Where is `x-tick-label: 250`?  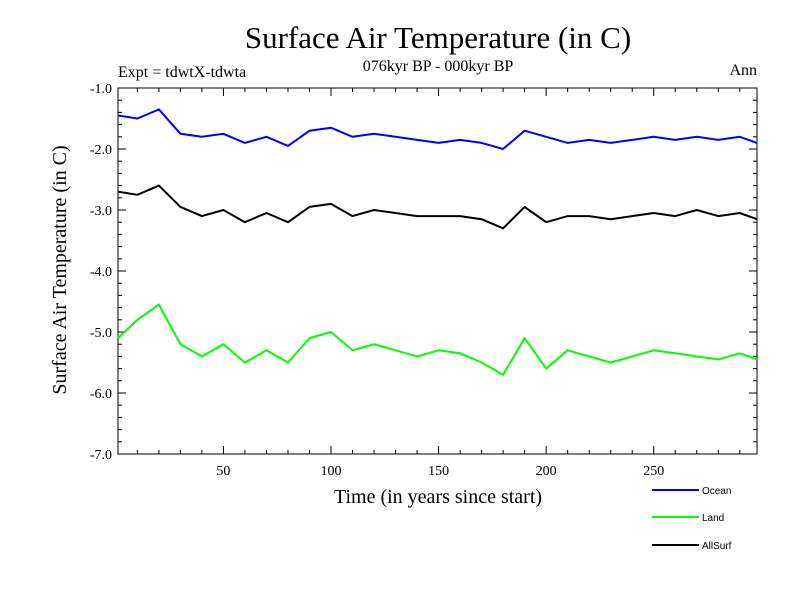
x-tick-label: 250 is located at coordinates (653, 471).